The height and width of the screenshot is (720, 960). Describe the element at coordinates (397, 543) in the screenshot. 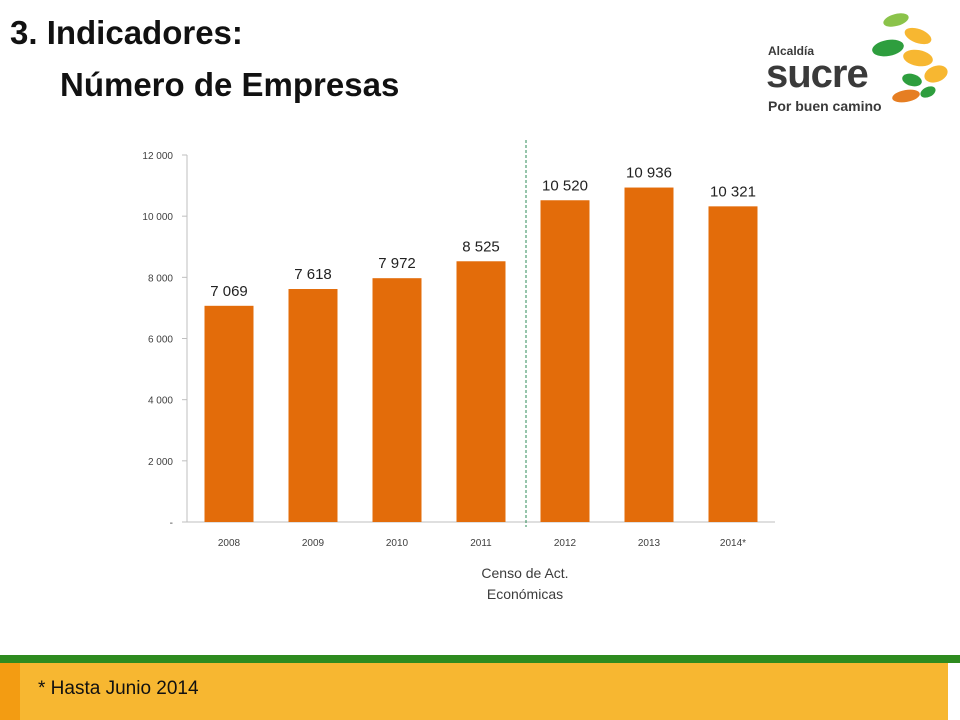

I see `x-tick-label: 2010` at that location.